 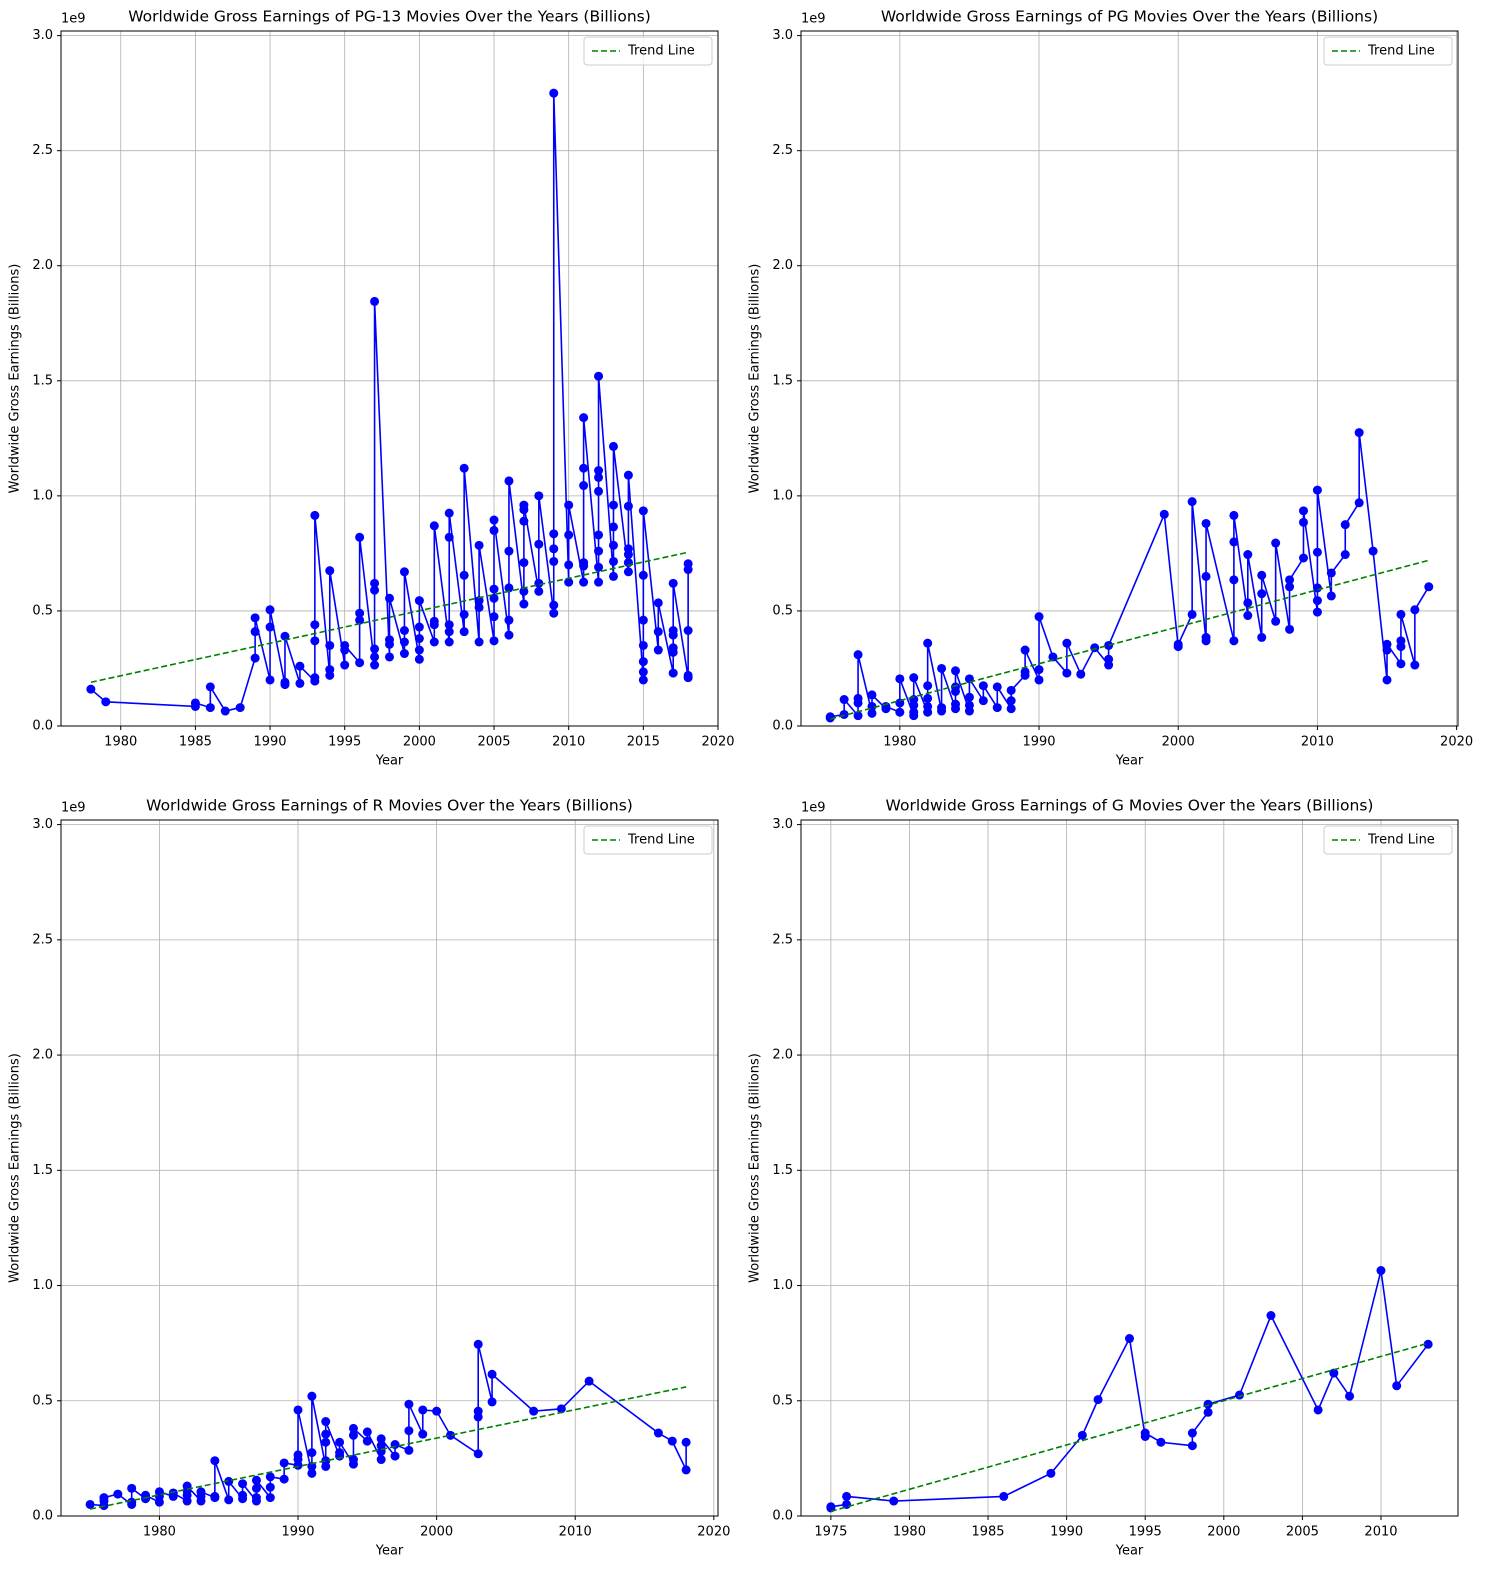 I want to click on x-tick-label: 2005, so click(x=493, y=742).